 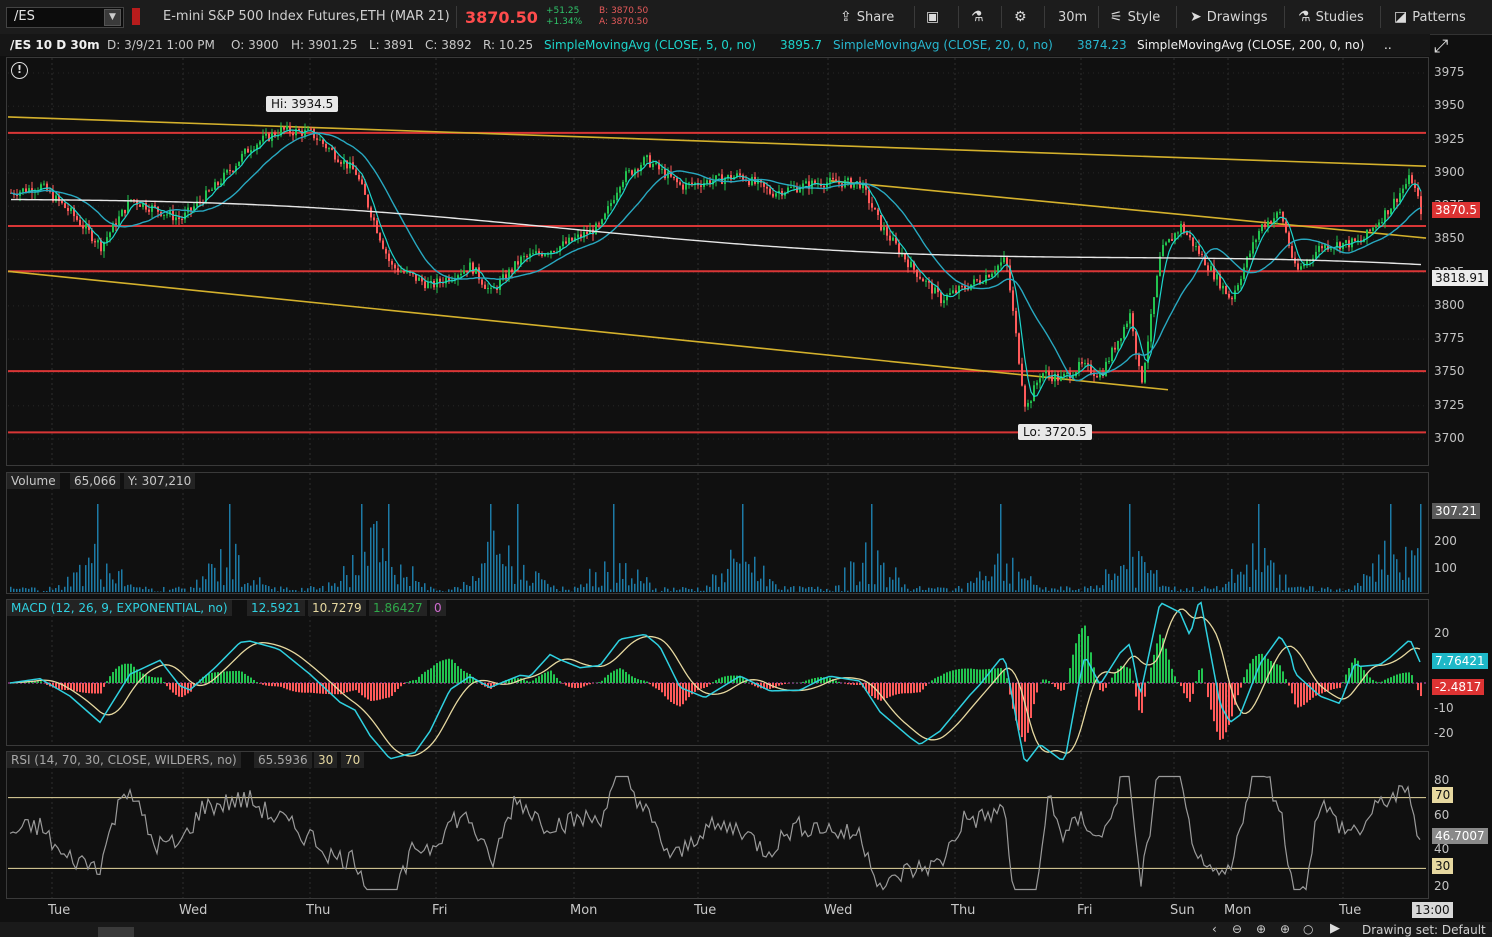 I want to click on reset-icon: ○, so click(x=1308, y=929).